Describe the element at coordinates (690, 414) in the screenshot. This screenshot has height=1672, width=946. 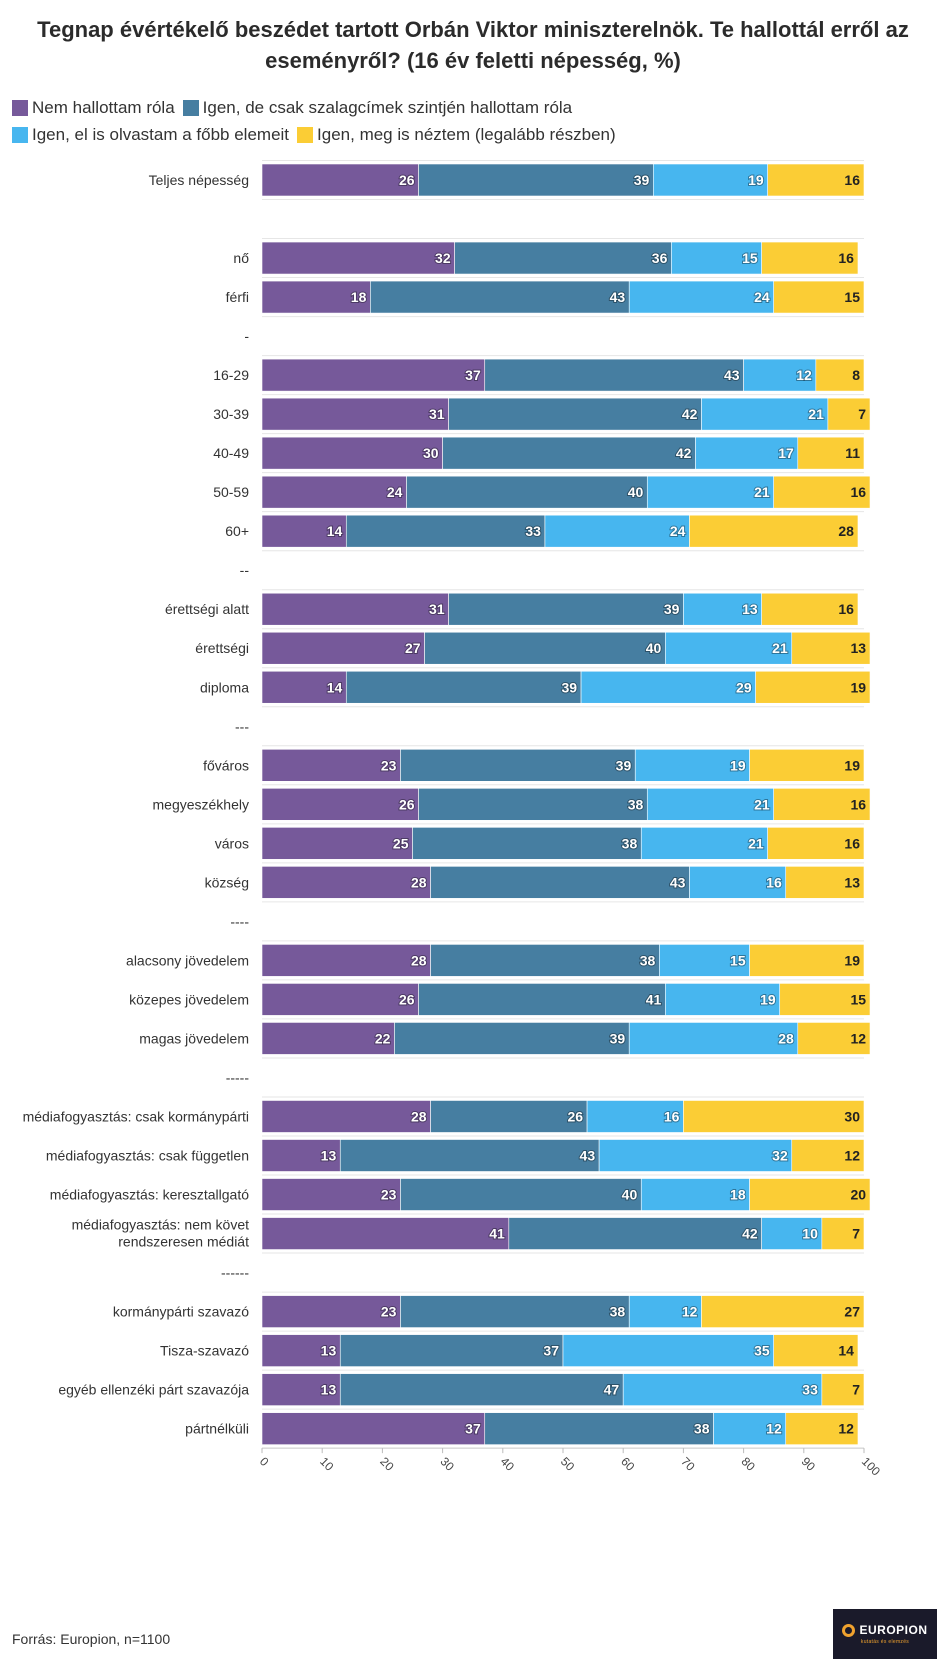
I see `data-label: 42` at that location.